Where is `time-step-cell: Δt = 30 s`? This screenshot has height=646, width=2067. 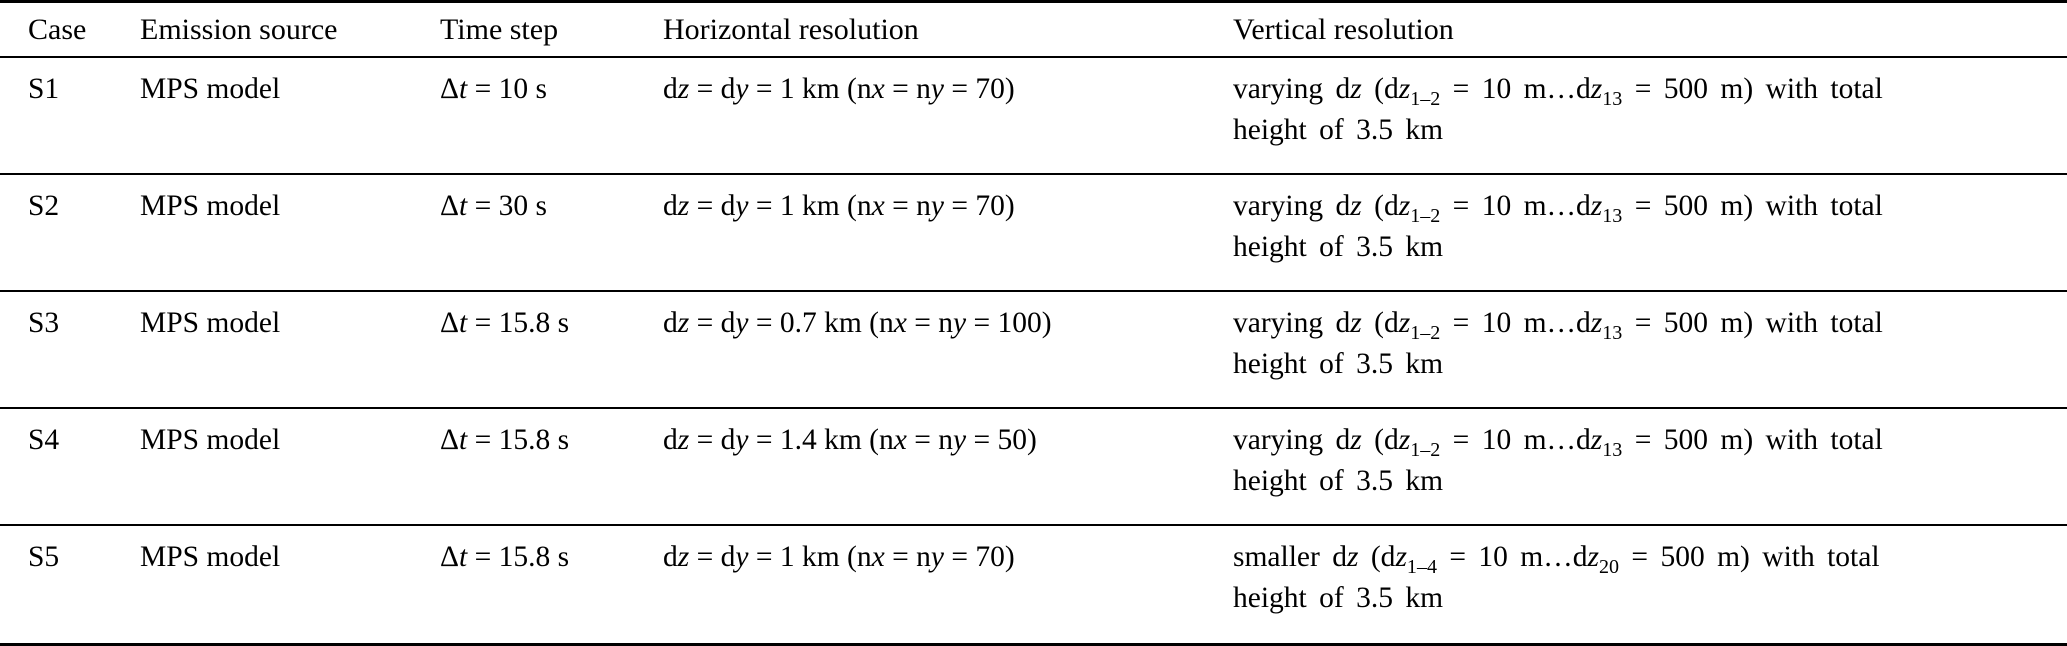
time-step-cell: Δt = 30 s is located at coordinates (493, 206).